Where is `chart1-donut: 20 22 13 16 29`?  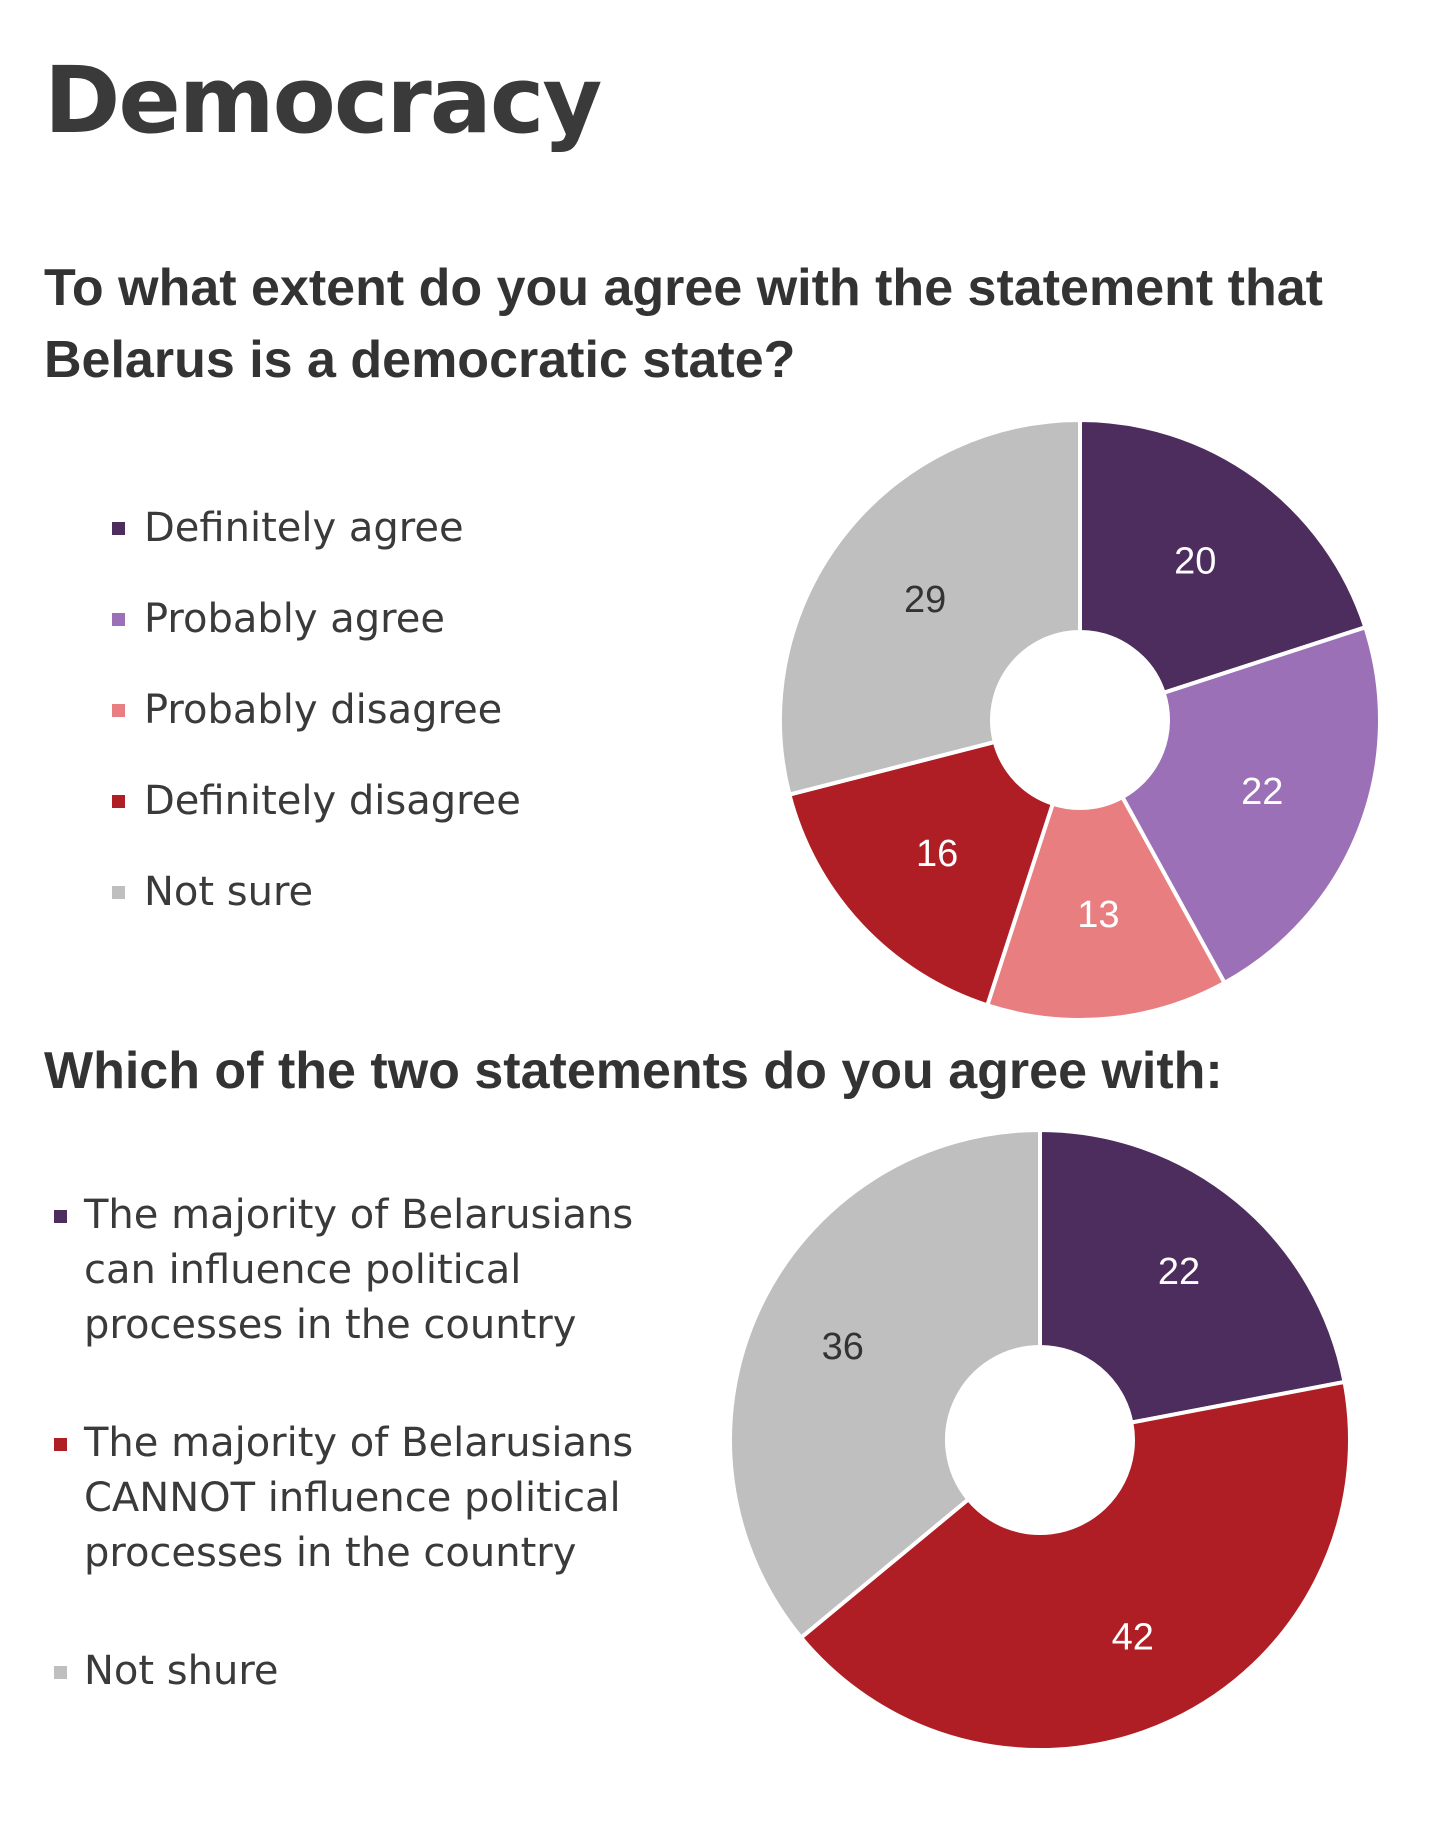 chart1-donut: 20 22 13 16 29 is located at coordinates (1080, 719).